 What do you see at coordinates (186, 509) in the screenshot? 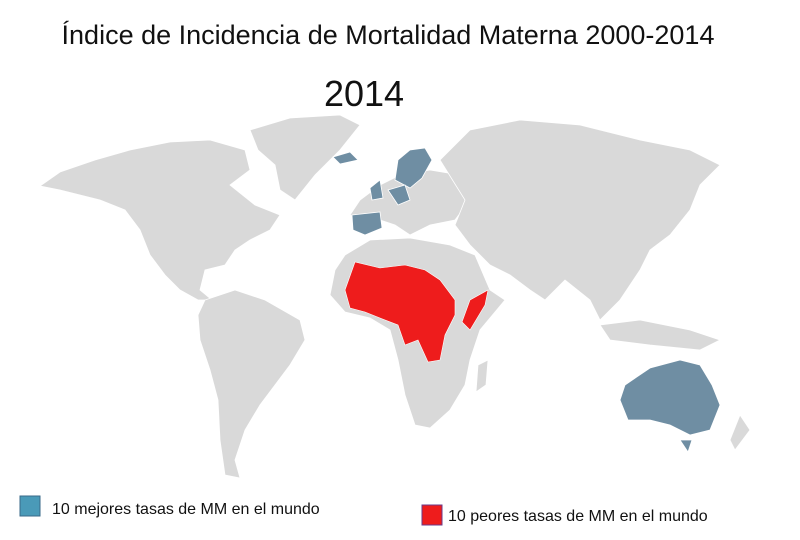
I see `legend-label: 10 mejores tasas de MM en el mundo` at bounding box center [186, 509].